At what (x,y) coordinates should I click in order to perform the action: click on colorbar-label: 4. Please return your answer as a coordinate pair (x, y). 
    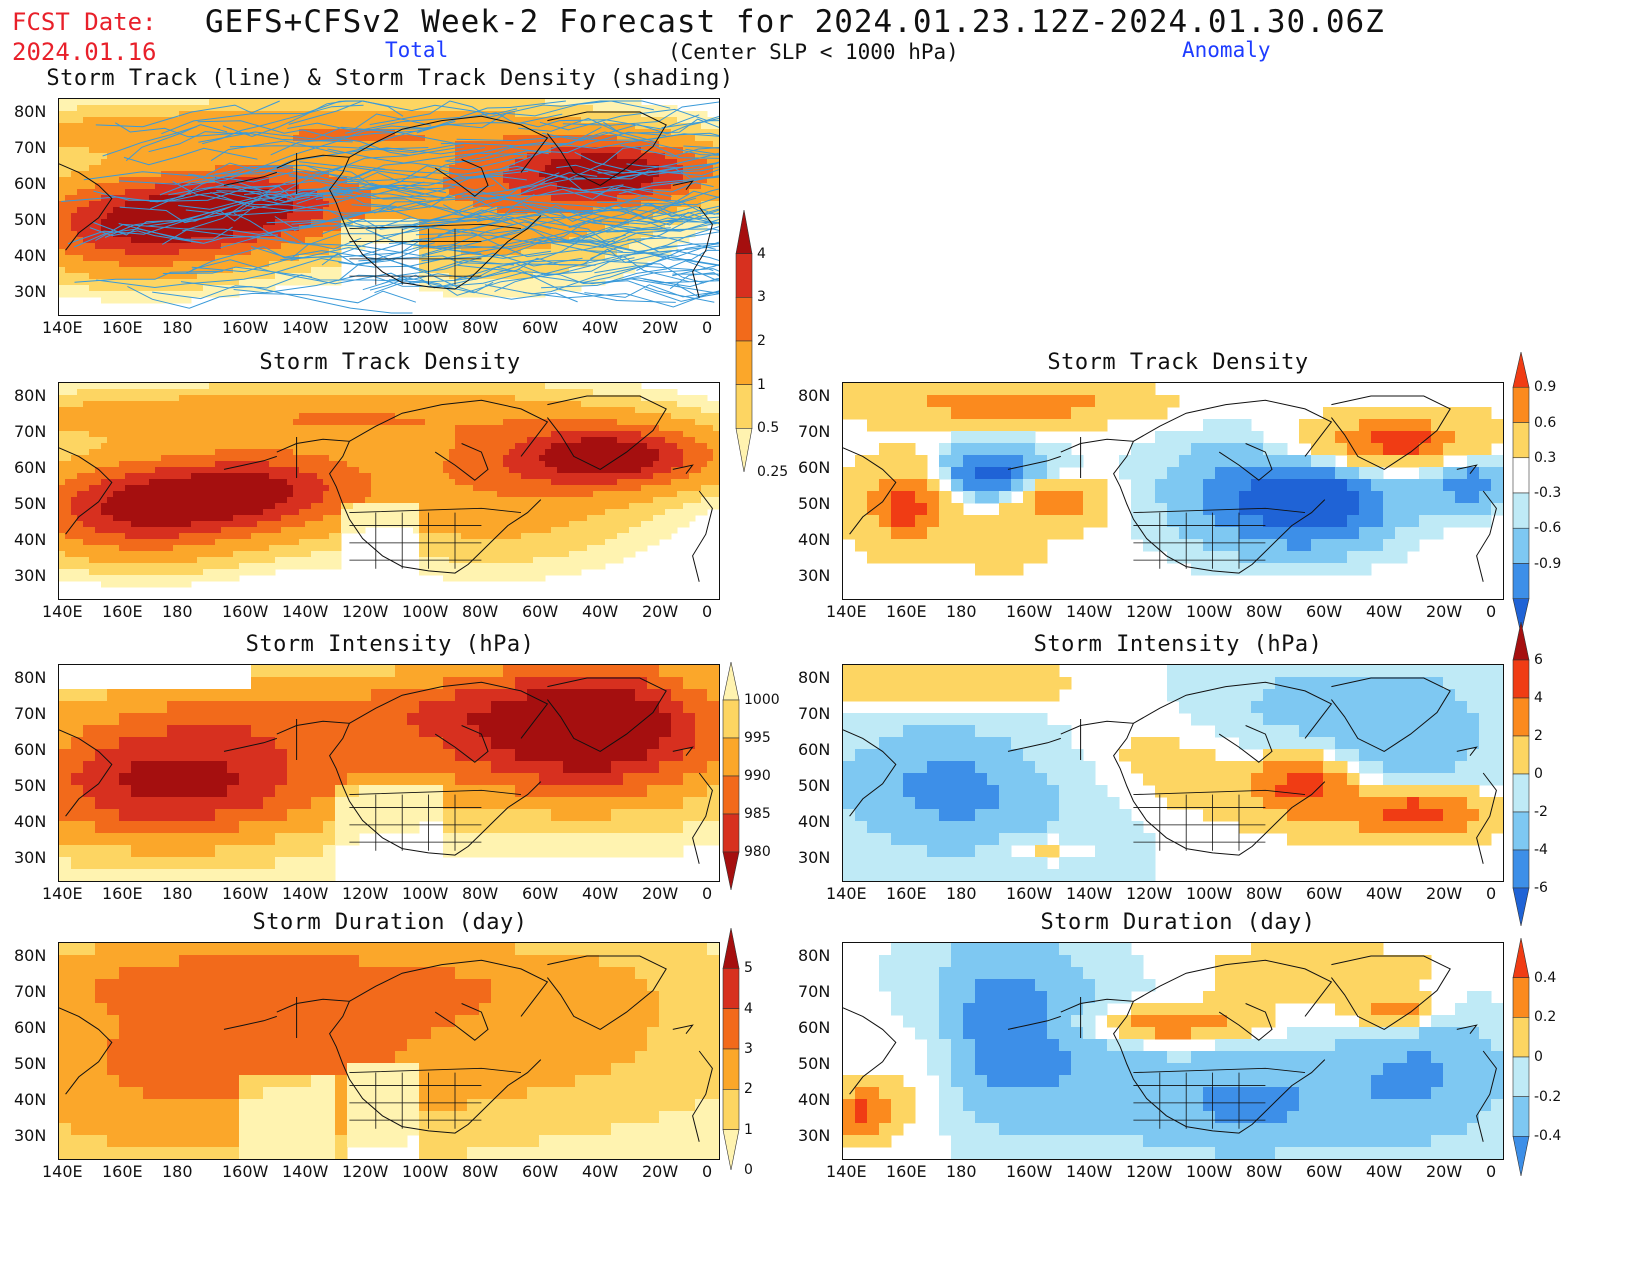
    Looking at the image, I should click on (761, 253).